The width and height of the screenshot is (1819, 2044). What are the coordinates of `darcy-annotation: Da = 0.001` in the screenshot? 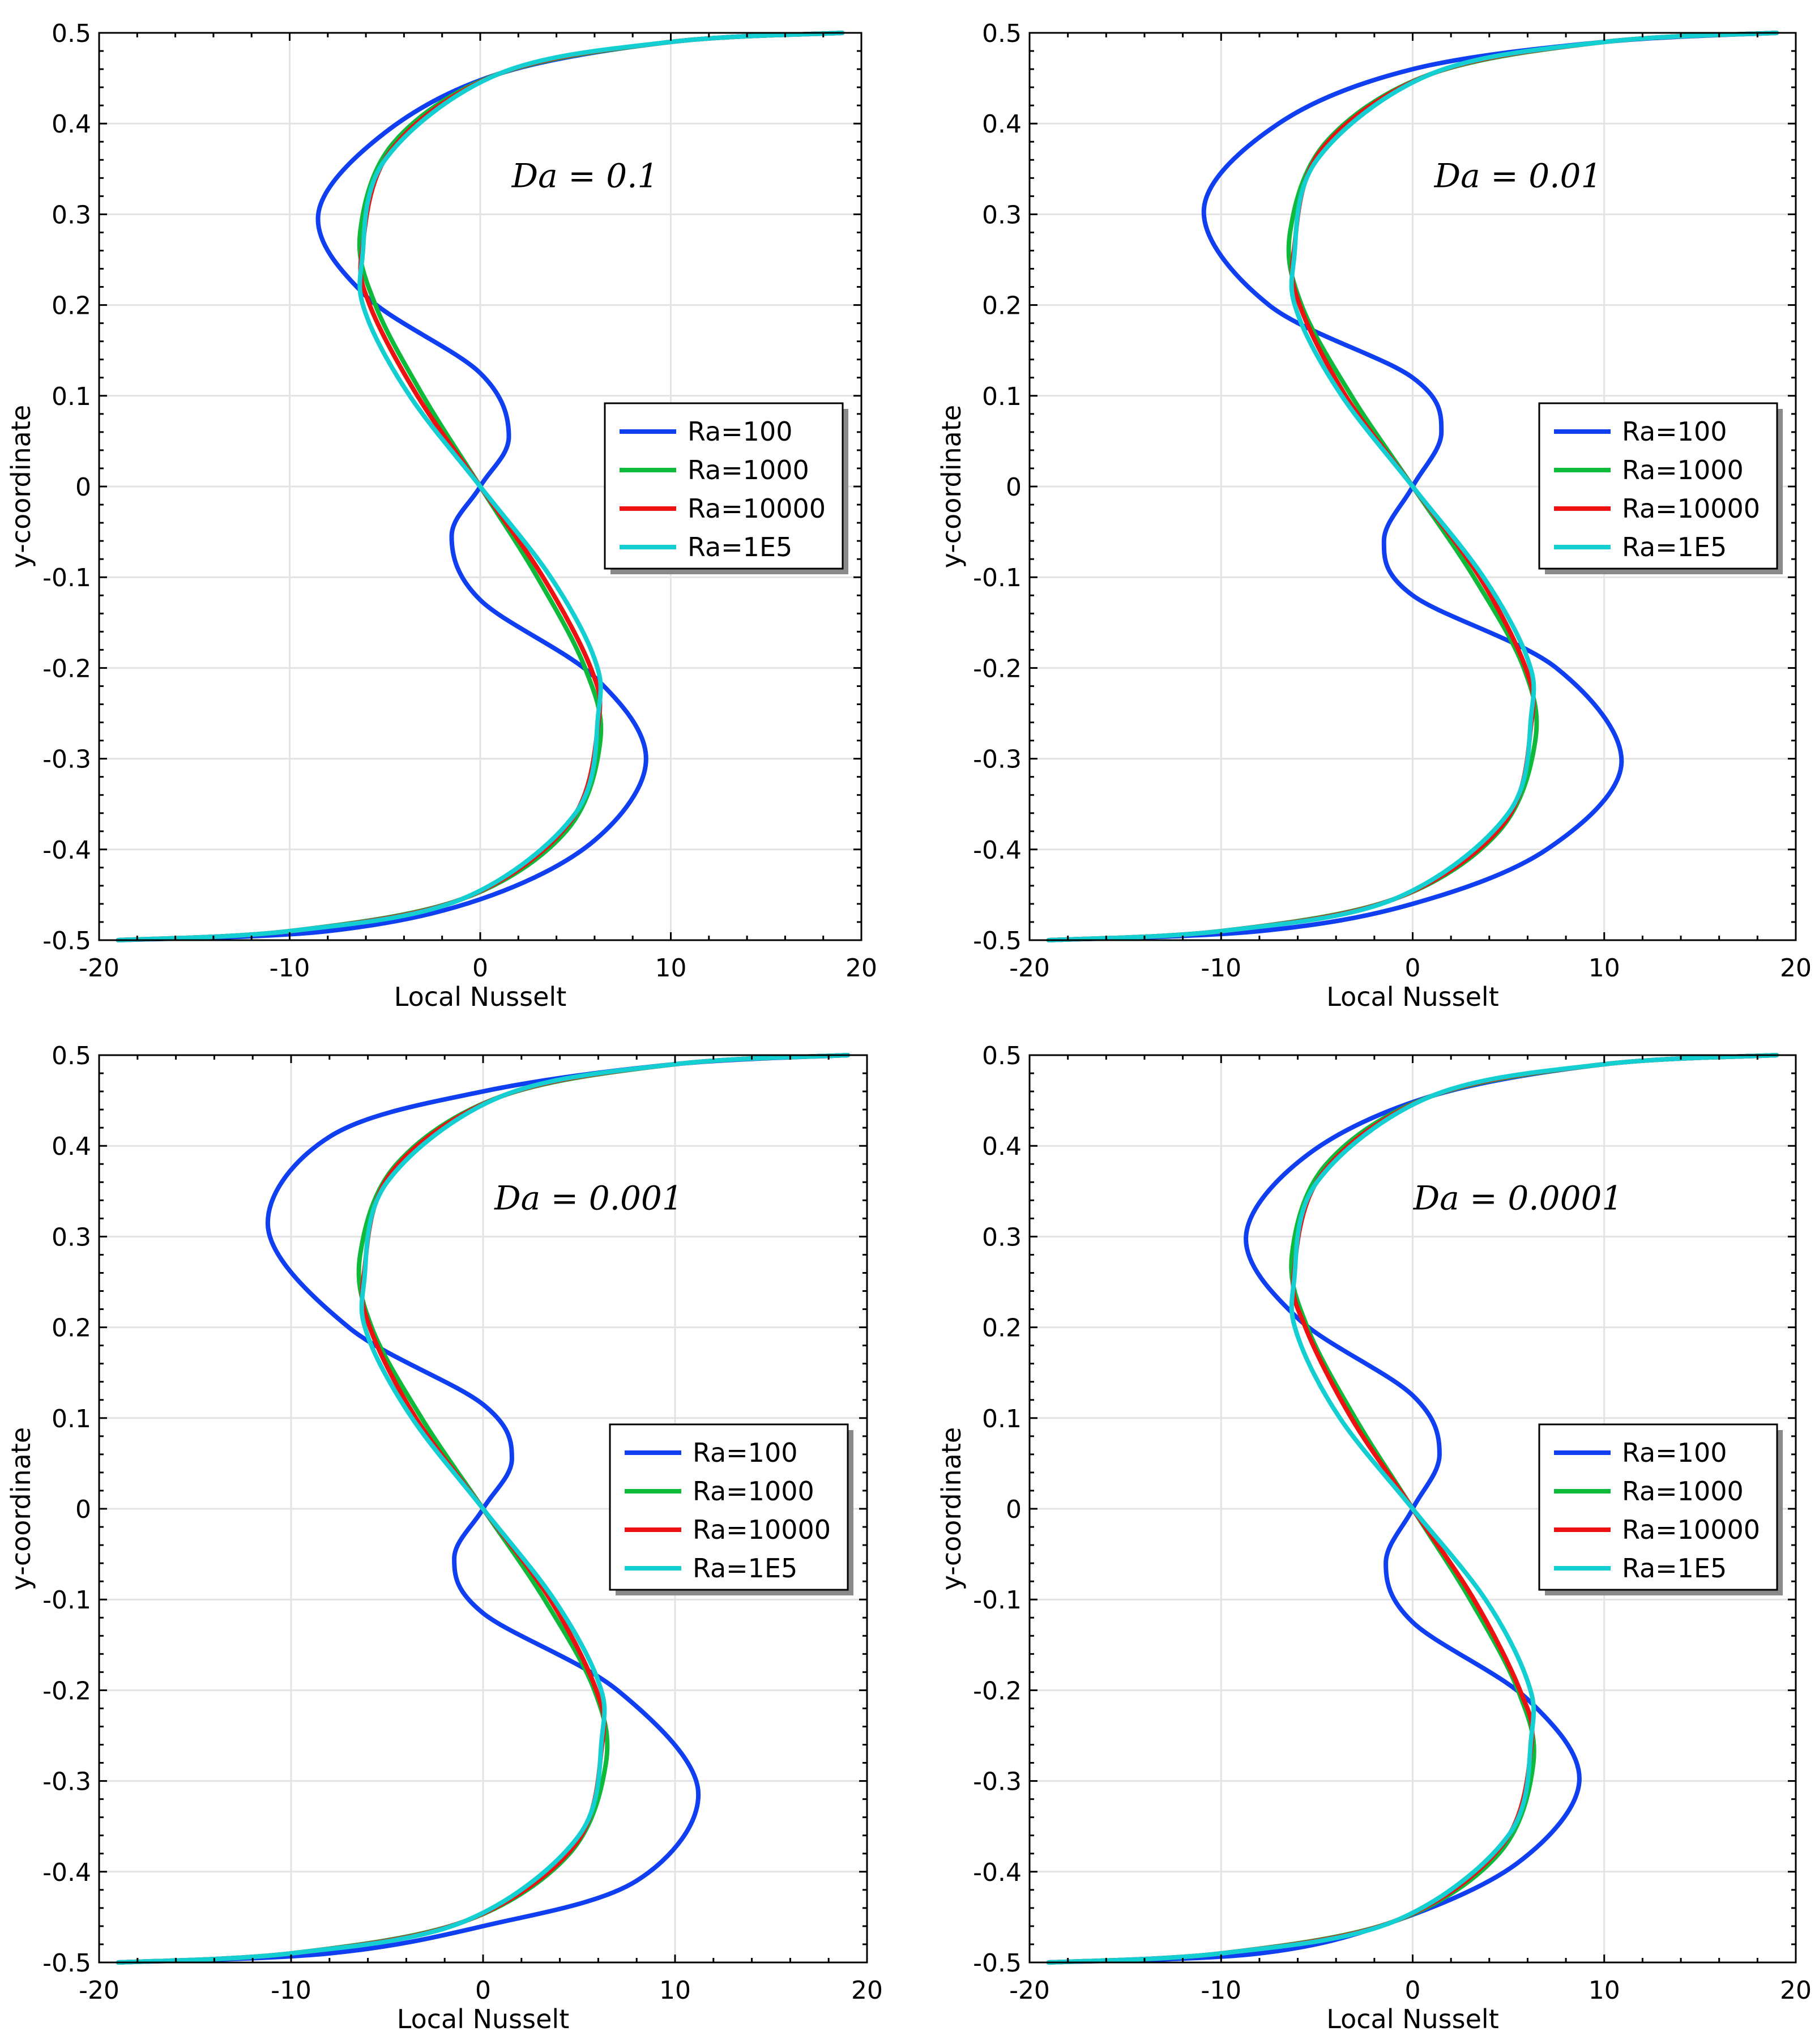 It's located at (589, 1198).